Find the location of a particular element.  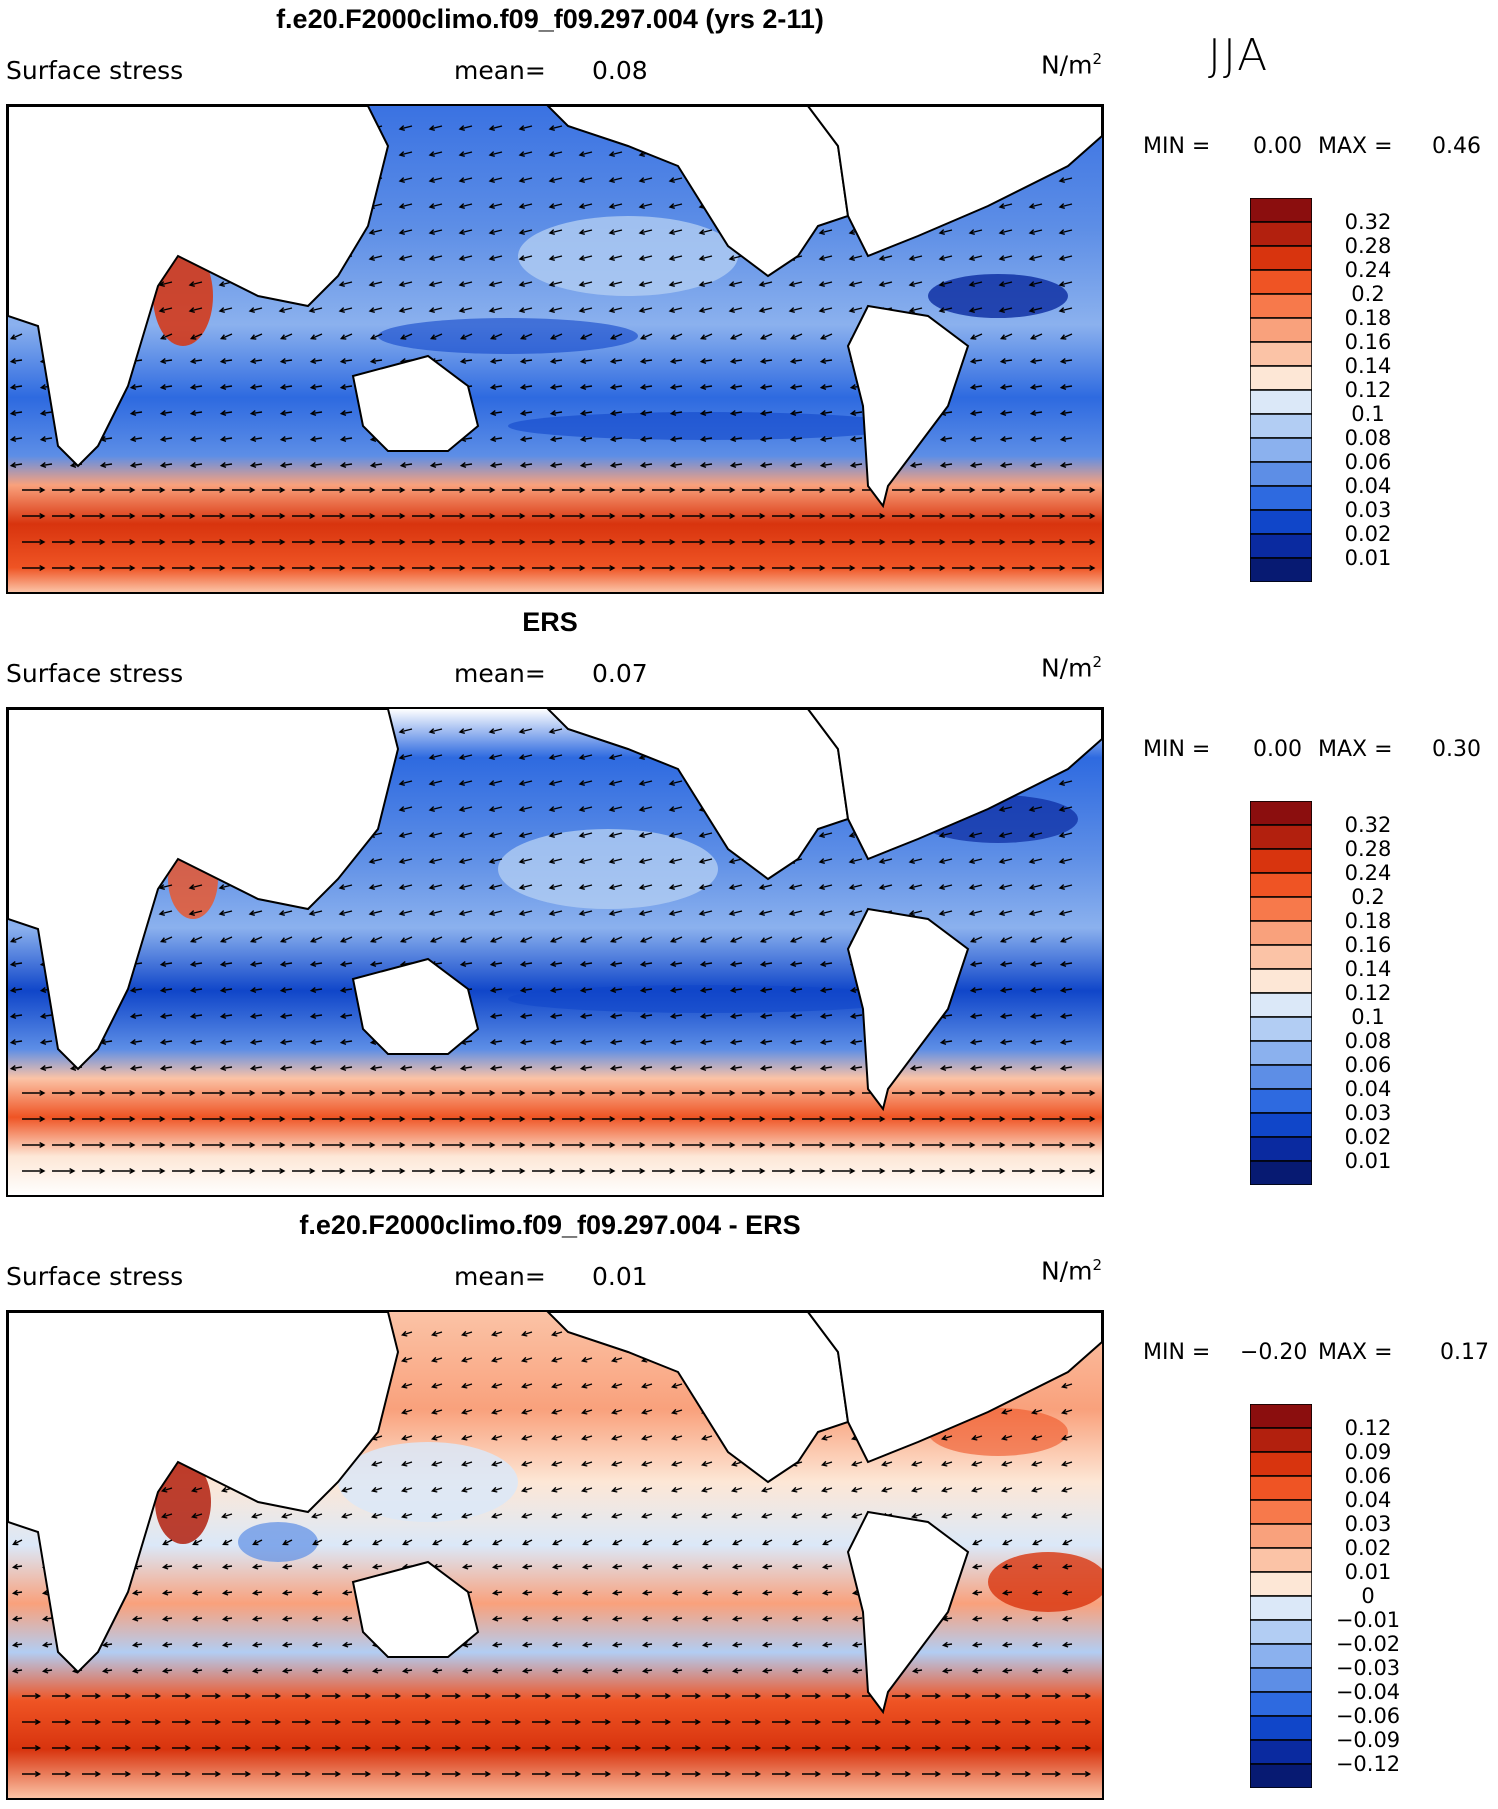

max-value: 0.17 is located at coordinates (1464, 1352).